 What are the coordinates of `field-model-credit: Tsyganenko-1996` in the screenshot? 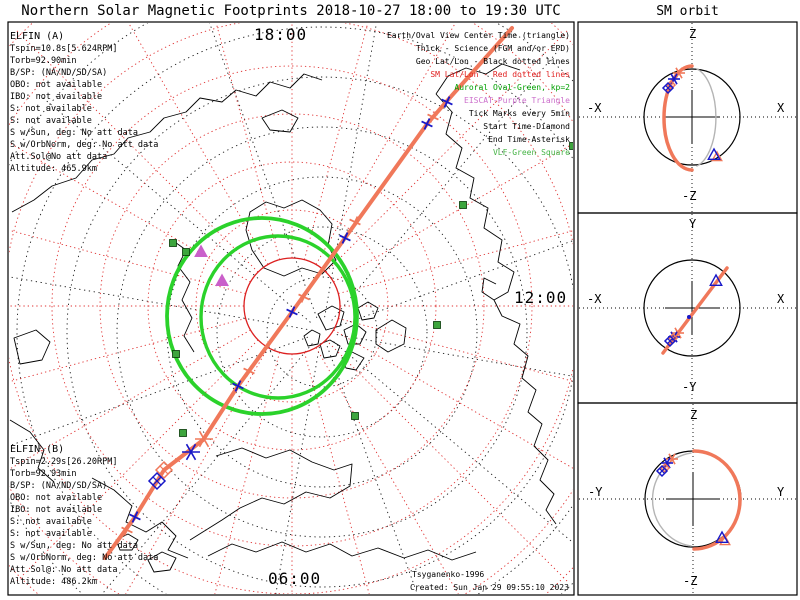 It's located at (448, 574).